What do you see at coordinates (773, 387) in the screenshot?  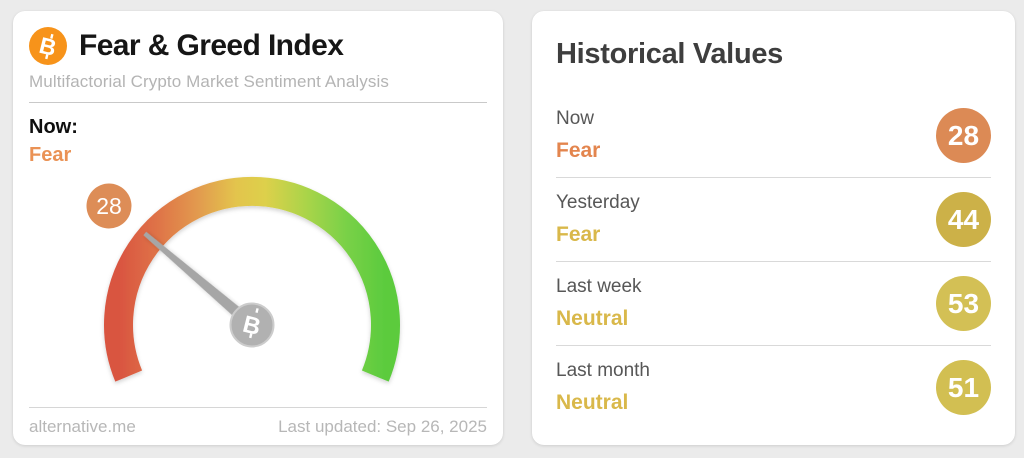 I see `history-row-last-month: Last month Neutral 51` at bounding box center [773, 387].